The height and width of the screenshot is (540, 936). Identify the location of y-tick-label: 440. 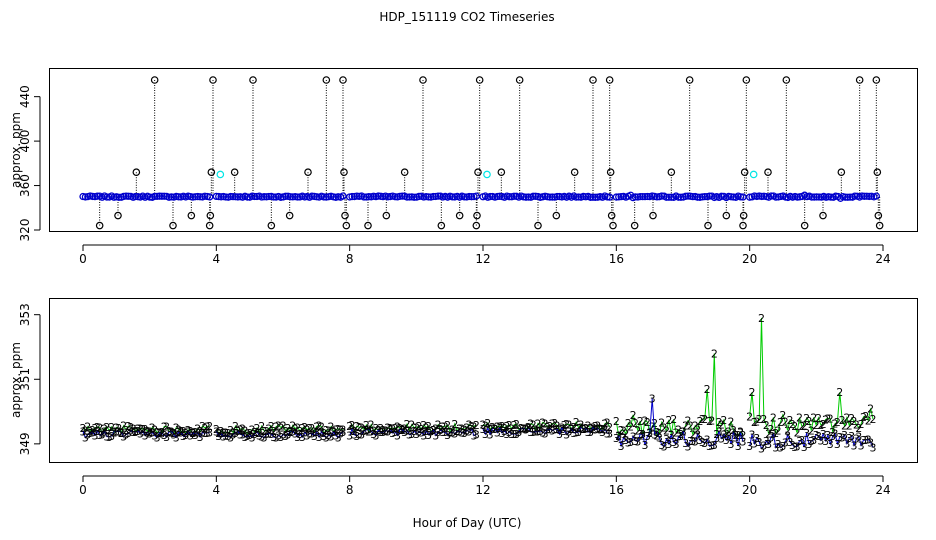
(25, 96).